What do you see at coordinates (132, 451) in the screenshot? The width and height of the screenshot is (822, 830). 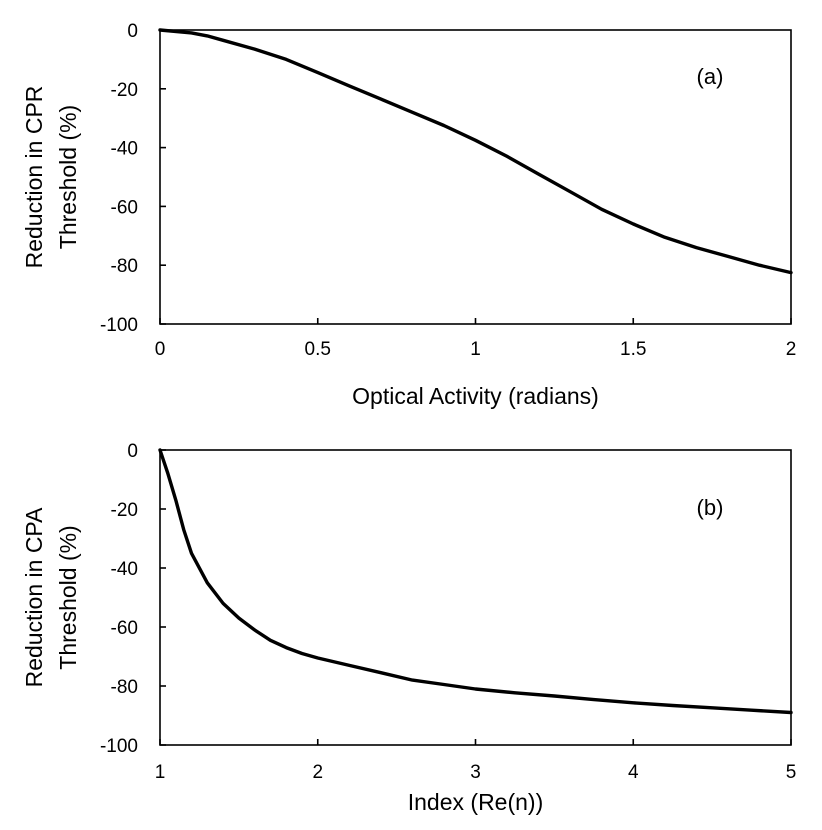 I see `y-tick-label-b: 0` at bounding box center [132, 451].